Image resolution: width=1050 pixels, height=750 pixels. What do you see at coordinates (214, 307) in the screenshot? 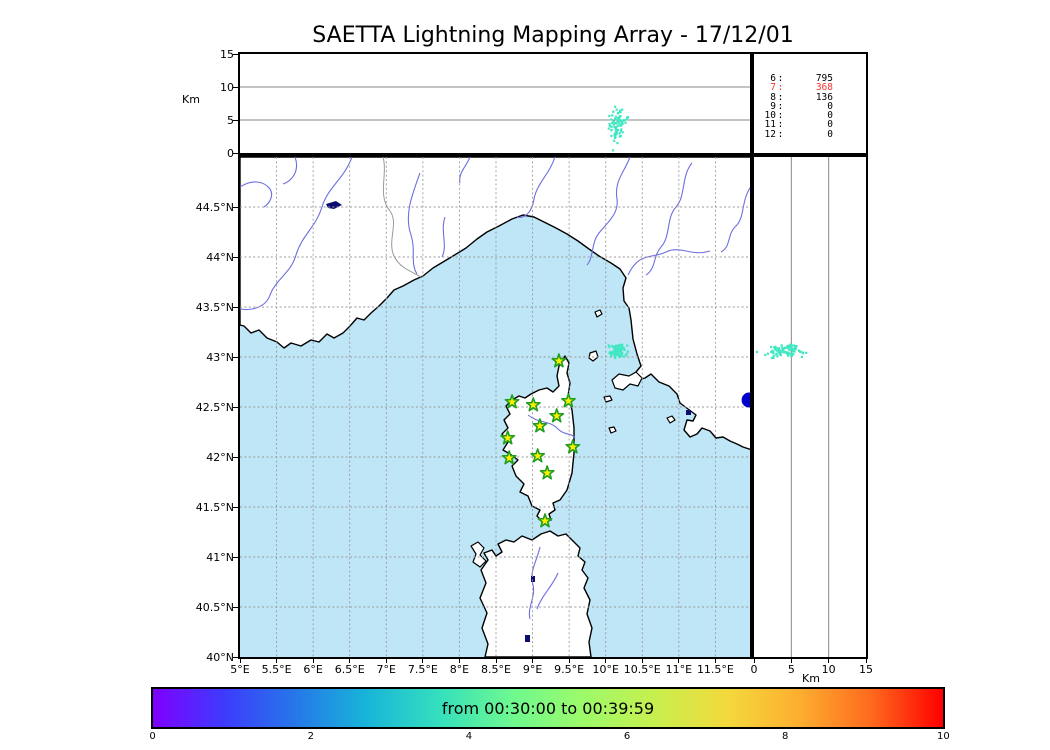
I see `lat-tick-label: 43.5°N` at bounding box center [214, 307].